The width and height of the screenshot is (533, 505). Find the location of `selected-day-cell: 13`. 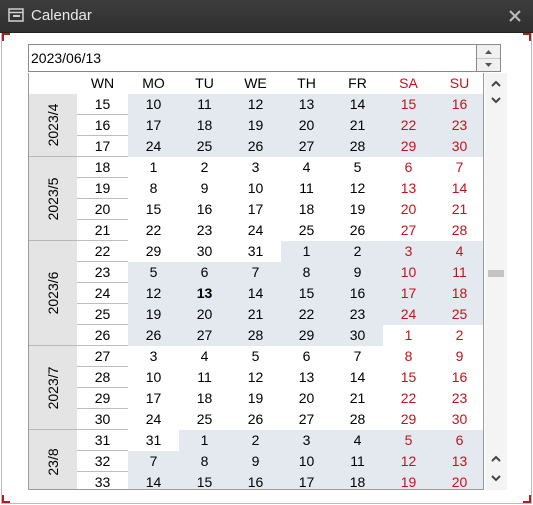

selected-day-cell: 13 is located at coordinates (204, 293).